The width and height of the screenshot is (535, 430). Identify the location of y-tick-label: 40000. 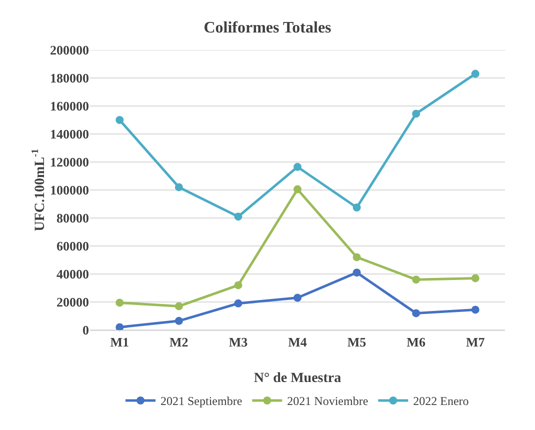
(72, 274).